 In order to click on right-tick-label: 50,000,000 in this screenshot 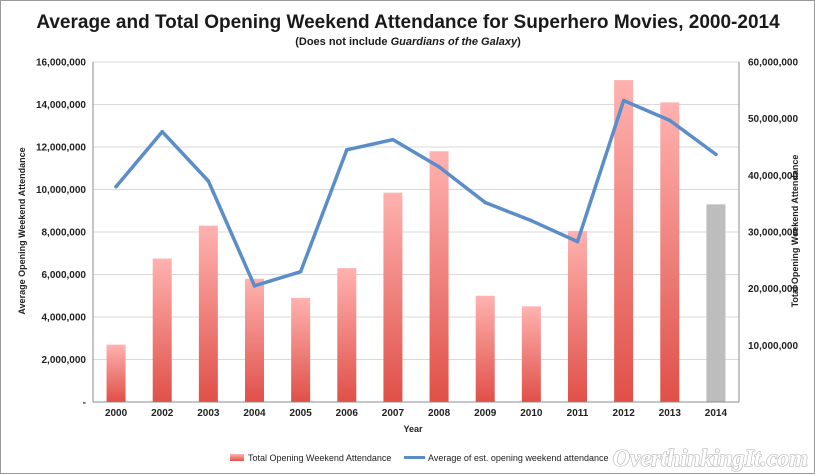, I will do `click(773, 119)`.